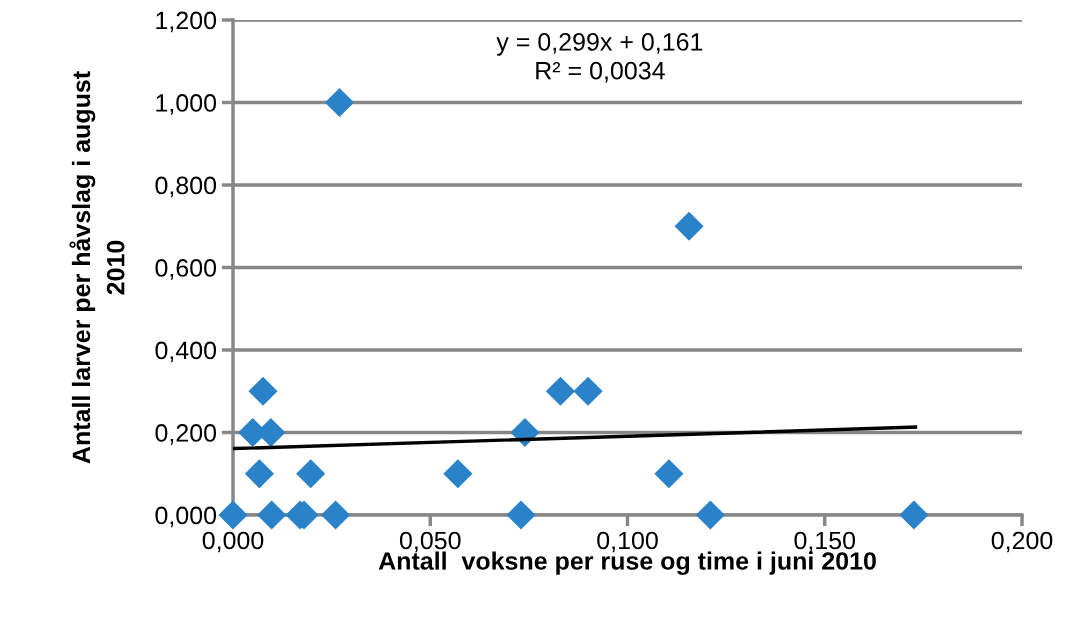  What do you see at coordinates (186, 269) in the screenshot?
I see `y-tick-label: 0,600` at bounding box center [186, 269].